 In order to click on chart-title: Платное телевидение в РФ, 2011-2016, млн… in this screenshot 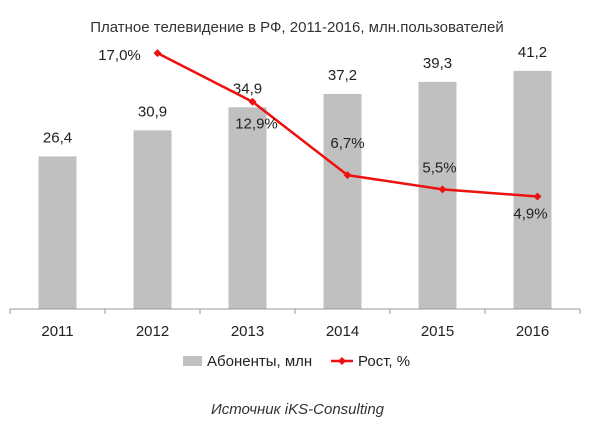, I will do `click(297, 27)`.